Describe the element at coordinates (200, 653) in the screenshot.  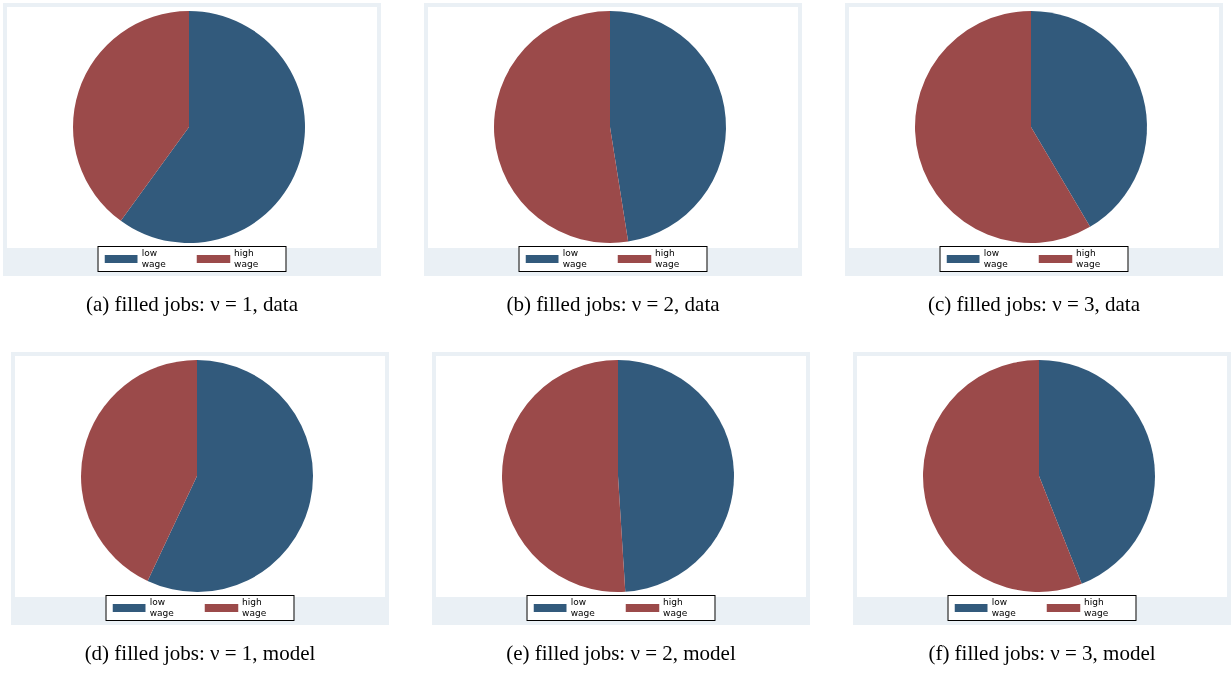
I see `text: (d) filled jobs: ν = 1, model` at that location.